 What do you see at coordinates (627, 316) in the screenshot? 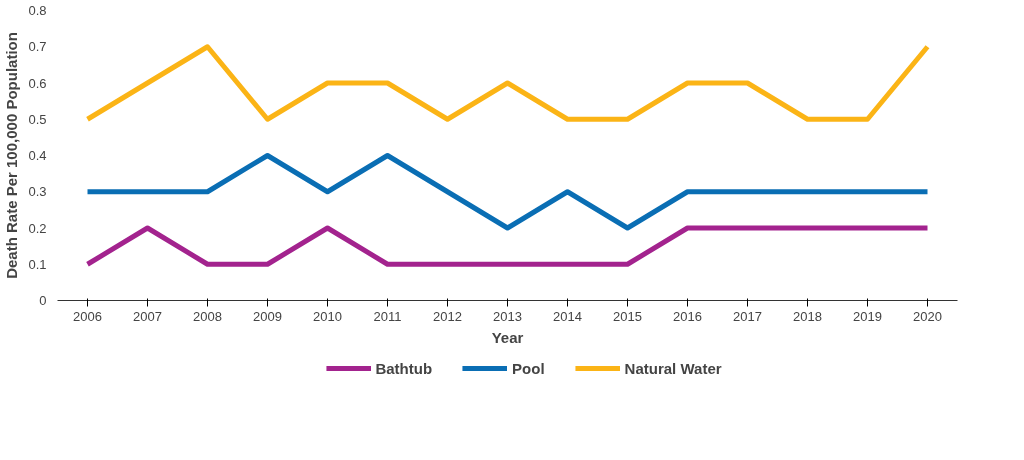
I see `x-tick-label: 2015` at bounding box center [627, 316].